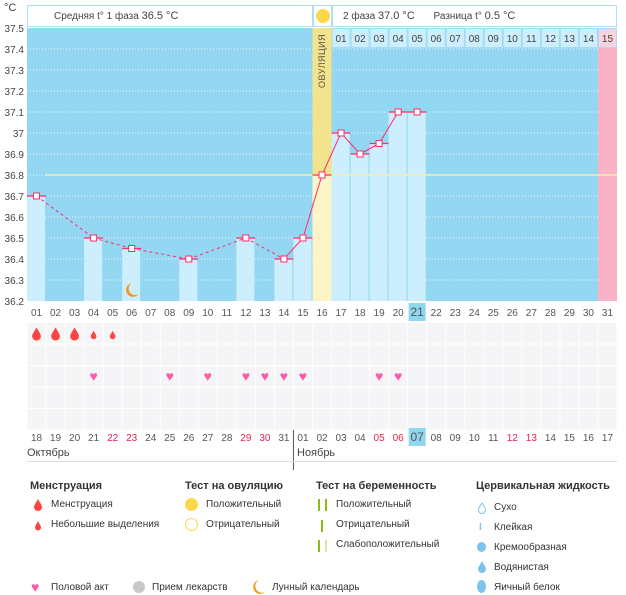 The width and height of the screenshot is (626, 595). Describe the element at coordinates (437, 438) in the screenshot. I see `calendar-date: 08` at that location.